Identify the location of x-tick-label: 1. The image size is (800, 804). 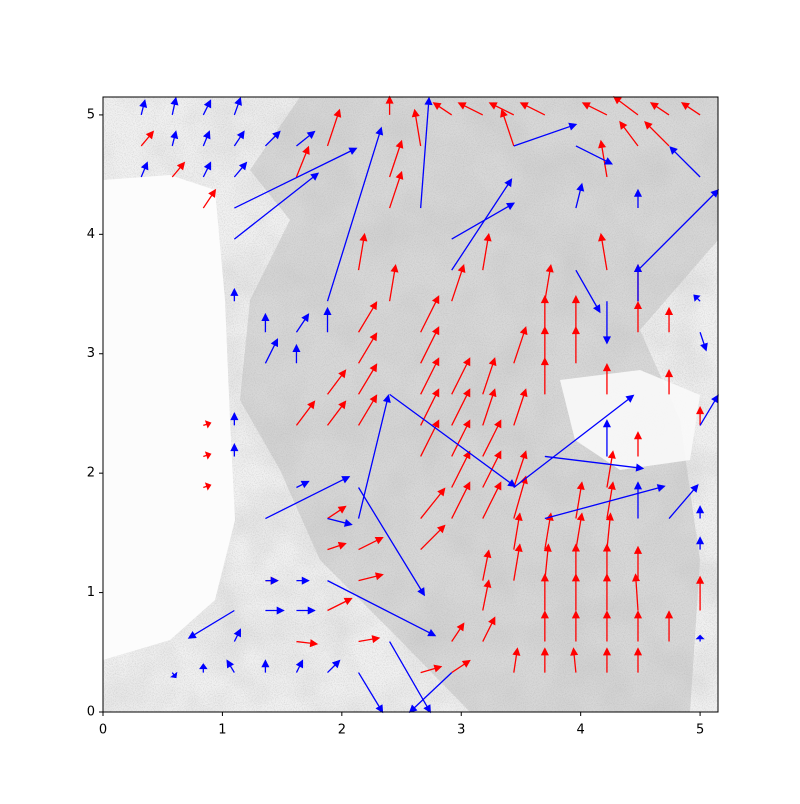
(222, 730).